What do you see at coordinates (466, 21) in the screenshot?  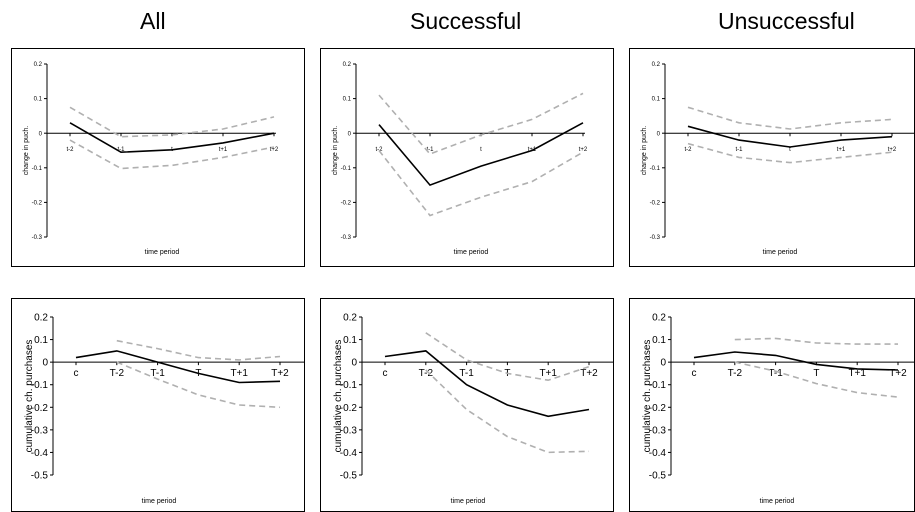 I see `column-title-successful: Successful` at bounding box center [466, 21].